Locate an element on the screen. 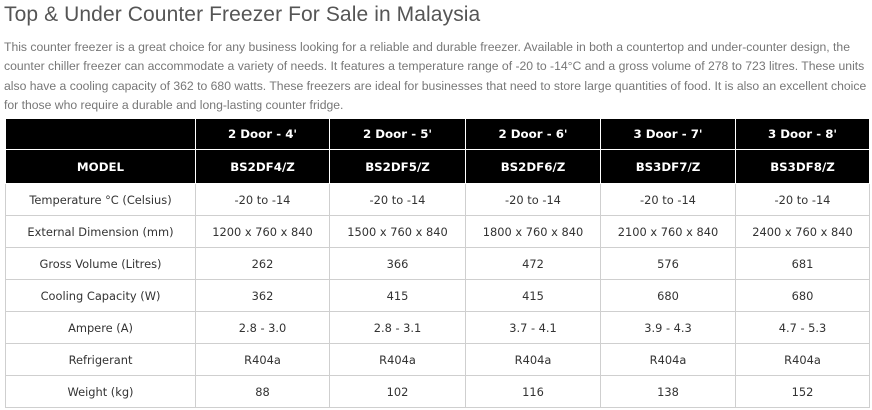 This screenshot has width=872, height=410. table-cell: 138 is located at coordinates (668, 391).